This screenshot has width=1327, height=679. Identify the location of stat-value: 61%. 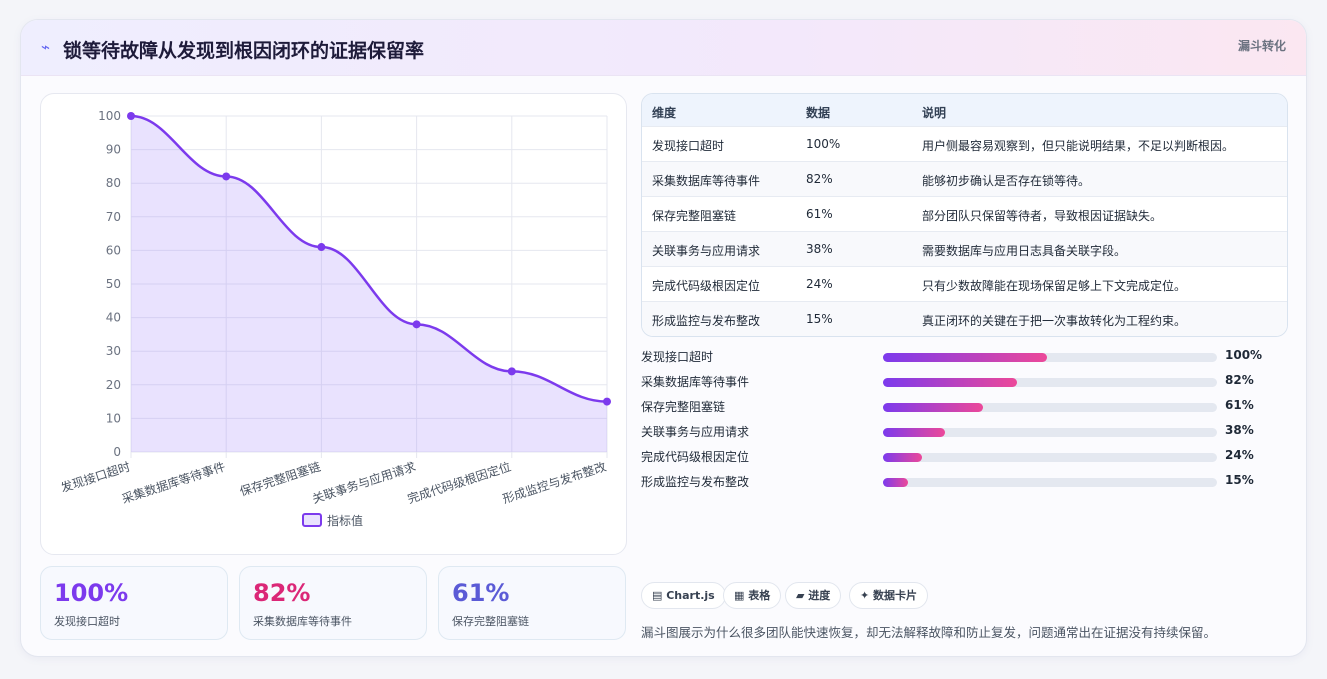
(481, 593).